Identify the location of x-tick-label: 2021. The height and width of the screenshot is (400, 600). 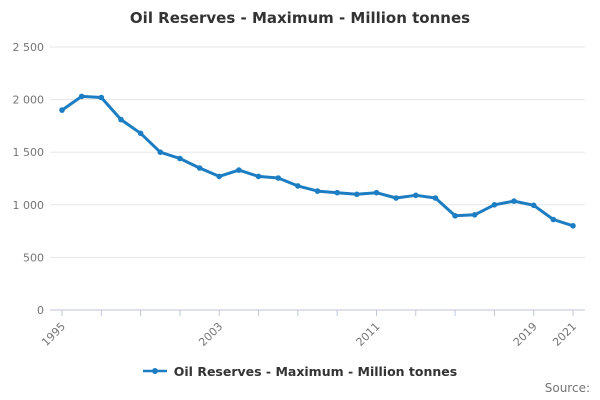
(564, 334).